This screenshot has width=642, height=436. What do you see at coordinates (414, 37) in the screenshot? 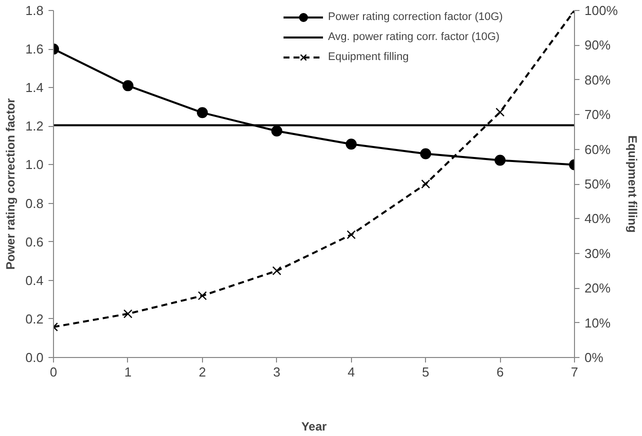
I see `legend-label: Avg. power rating corr. factor (10G)` at bounding box center [414, 37].